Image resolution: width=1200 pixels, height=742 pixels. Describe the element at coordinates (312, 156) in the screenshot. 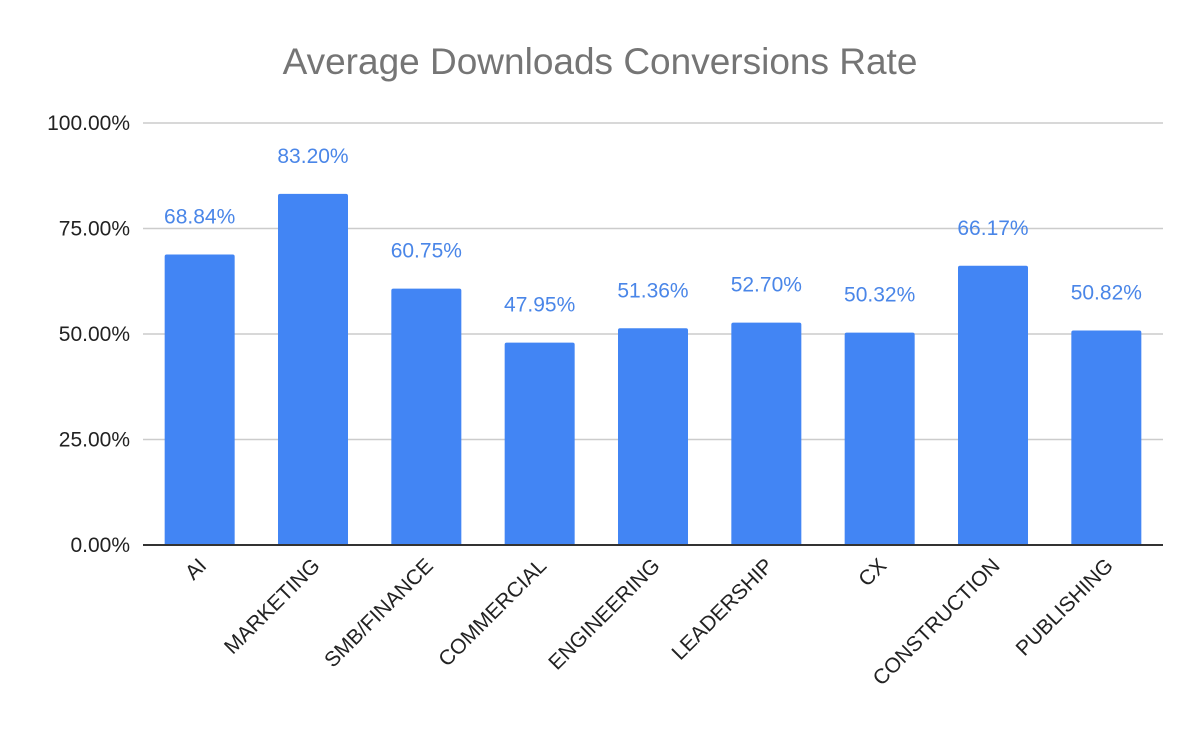

I see `data-label: 83.20%` at that location.